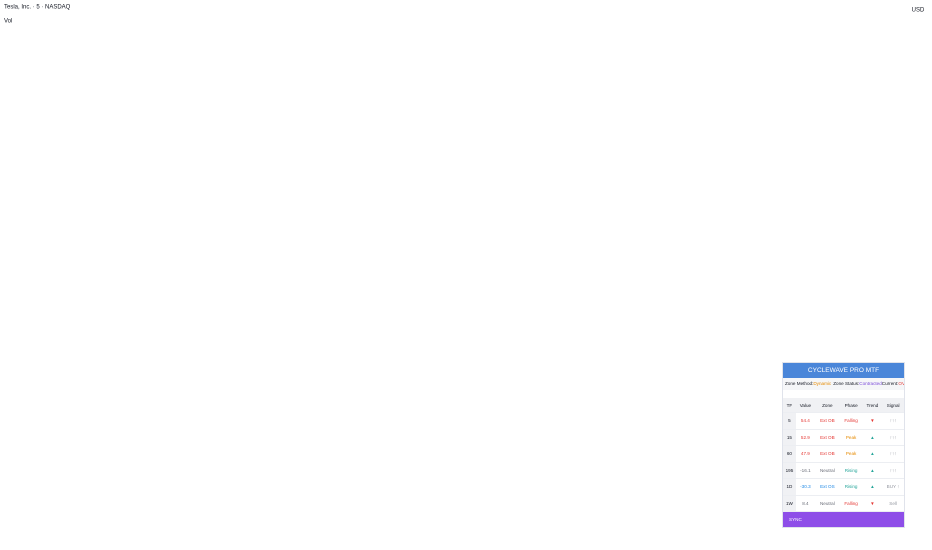  What do you see at coordinates (918, 11) in the screenshot?
I see `currency: USD` at bounding box center [918, 11].